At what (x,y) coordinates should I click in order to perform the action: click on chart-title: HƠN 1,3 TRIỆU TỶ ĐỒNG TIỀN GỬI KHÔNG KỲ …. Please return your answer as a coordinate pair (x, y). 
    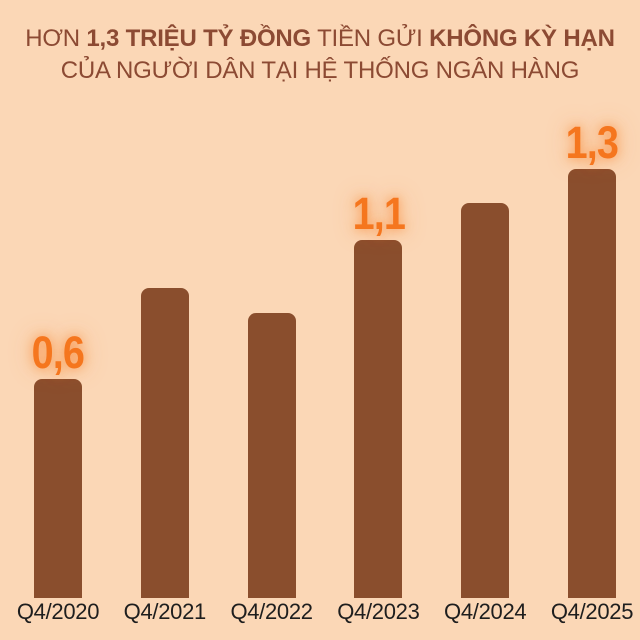
    Looking at the image, I should click on (320, 55).